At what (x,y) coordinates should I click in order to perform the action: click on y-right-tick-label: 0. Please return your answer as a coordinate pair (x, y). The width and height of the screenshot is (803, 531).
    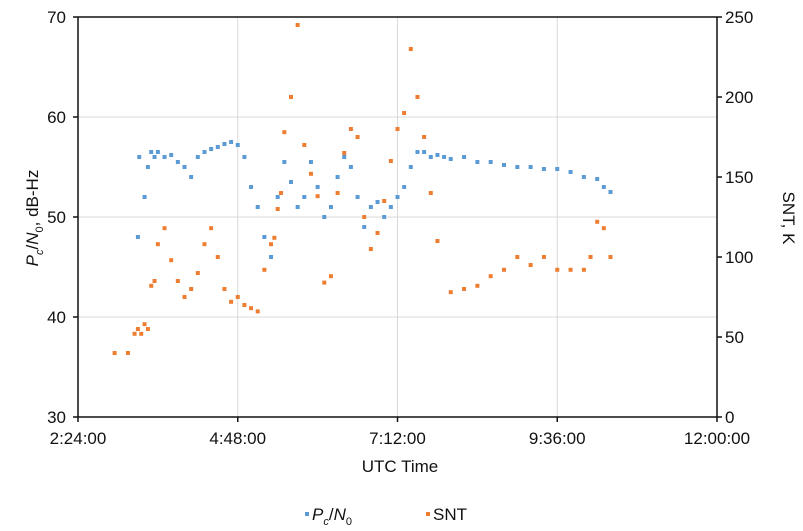
    Looking at the image, I should click on (729, 417).